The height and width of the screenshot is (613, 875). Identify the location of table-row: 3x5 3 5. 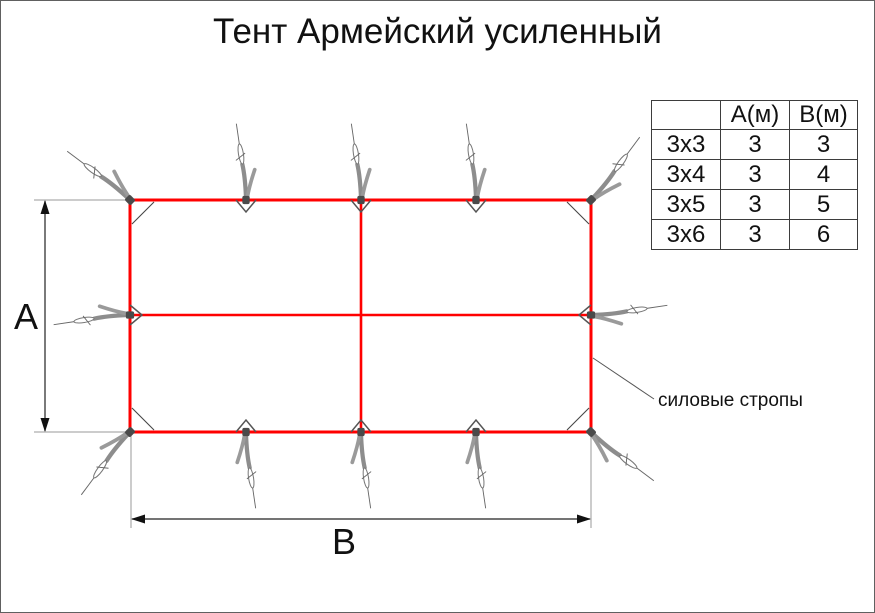
(754, 204).